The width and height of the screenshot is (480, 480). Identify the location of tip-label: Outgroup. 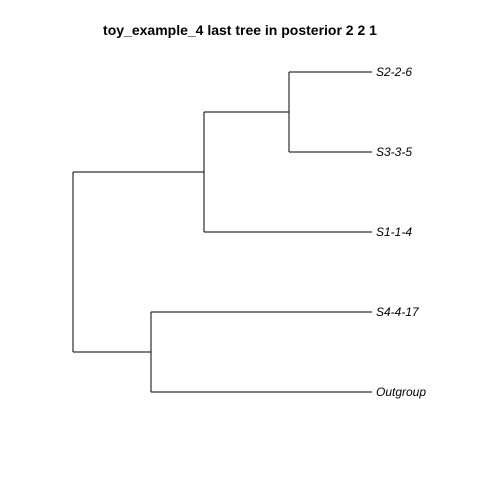
(401, 392).